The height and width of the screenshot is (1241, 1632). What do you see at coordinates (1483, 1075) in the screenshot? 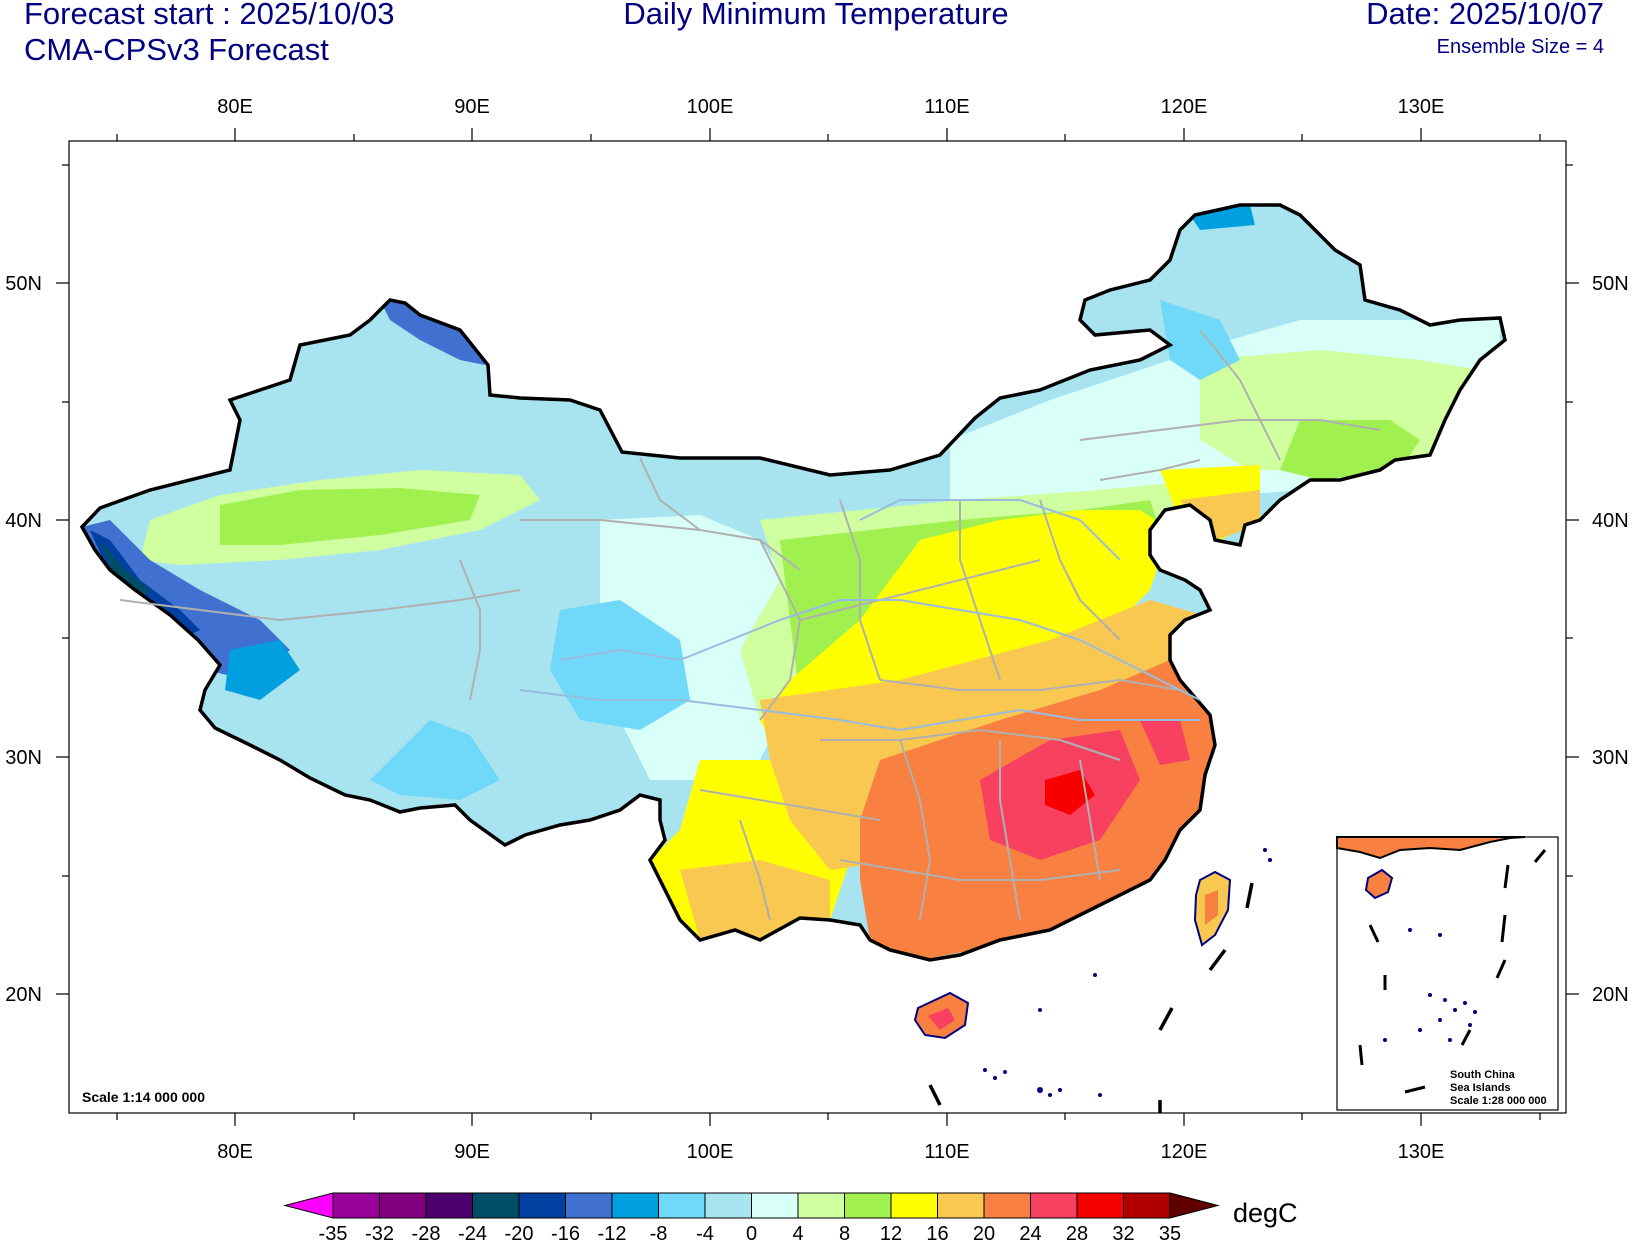
I see `inset-title-1: South China` at bounding box center [1483, 1075].